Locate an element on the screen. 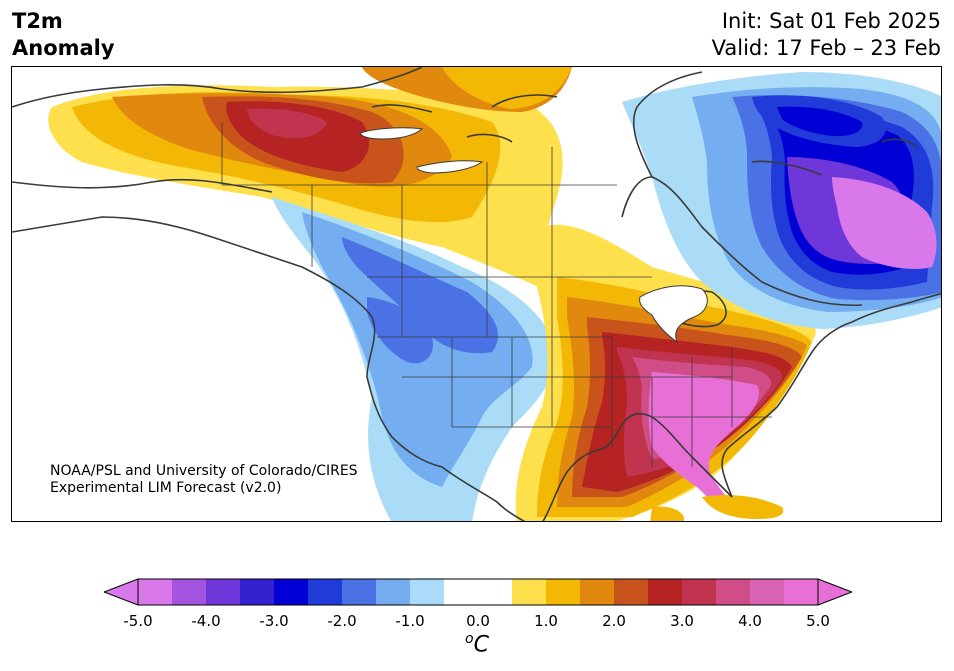 This screenshot has height=671, width=954. anomaly-region-baffin-cool-inner is located at coordinates (820, 121).